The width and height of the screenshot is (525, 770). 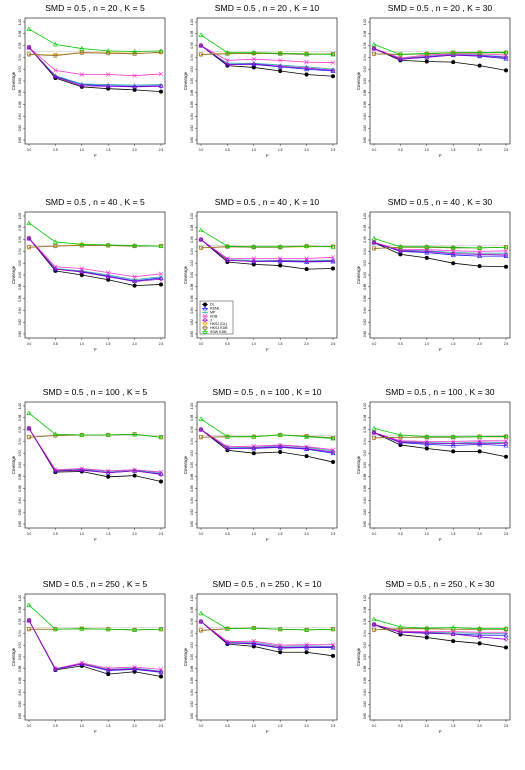 What do you see at coordinates (161, 150) in the screenshot?
I see `x-tick-label: 2.5` at bounding box center [161, 150].